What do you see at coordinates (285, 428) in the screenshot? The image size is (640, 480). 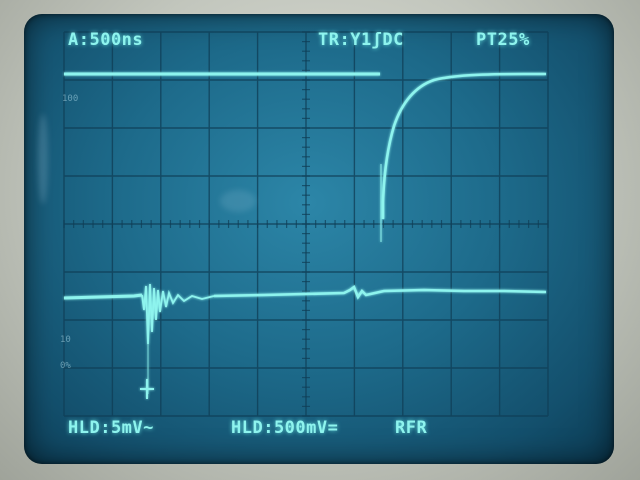 I see `channel2-readout: HLD:500mV=` at bounding box center [285, 428].